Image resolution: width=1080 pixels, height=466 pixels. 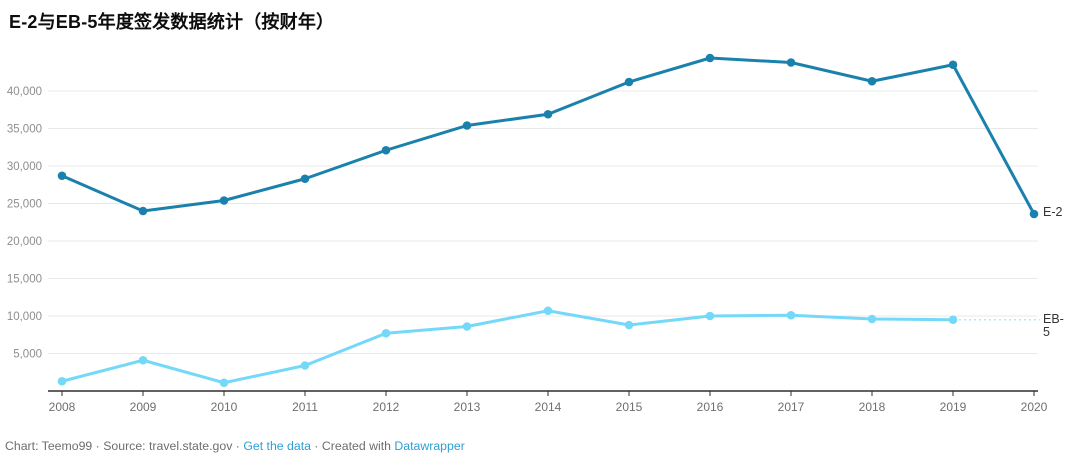 I want to click on get-the-data-link: Get the data, so click(x=277, y=446).